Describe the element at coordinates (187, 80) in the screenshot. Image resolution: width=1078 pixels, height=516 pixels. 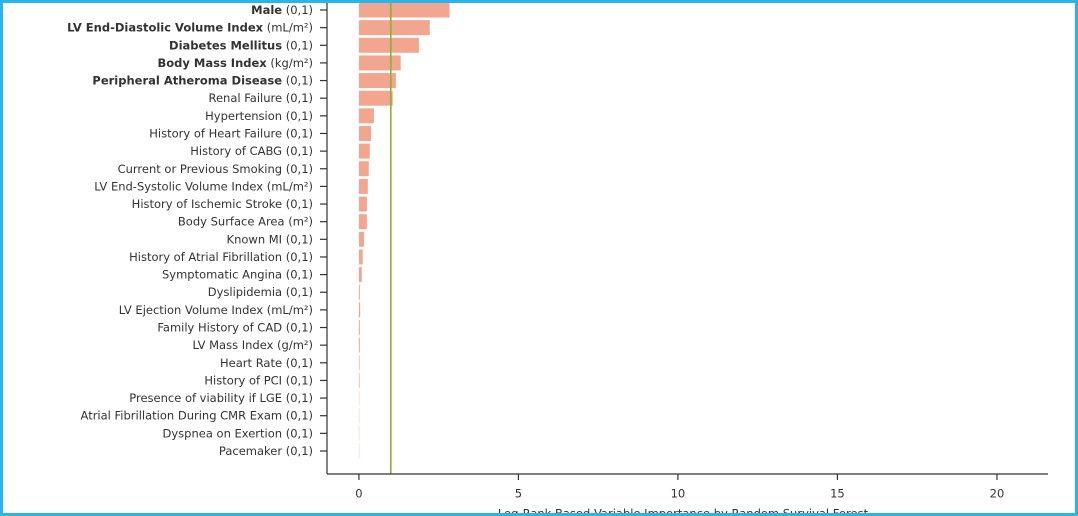
I see `category-name: Peripheral Atheroma Disease` at that location.